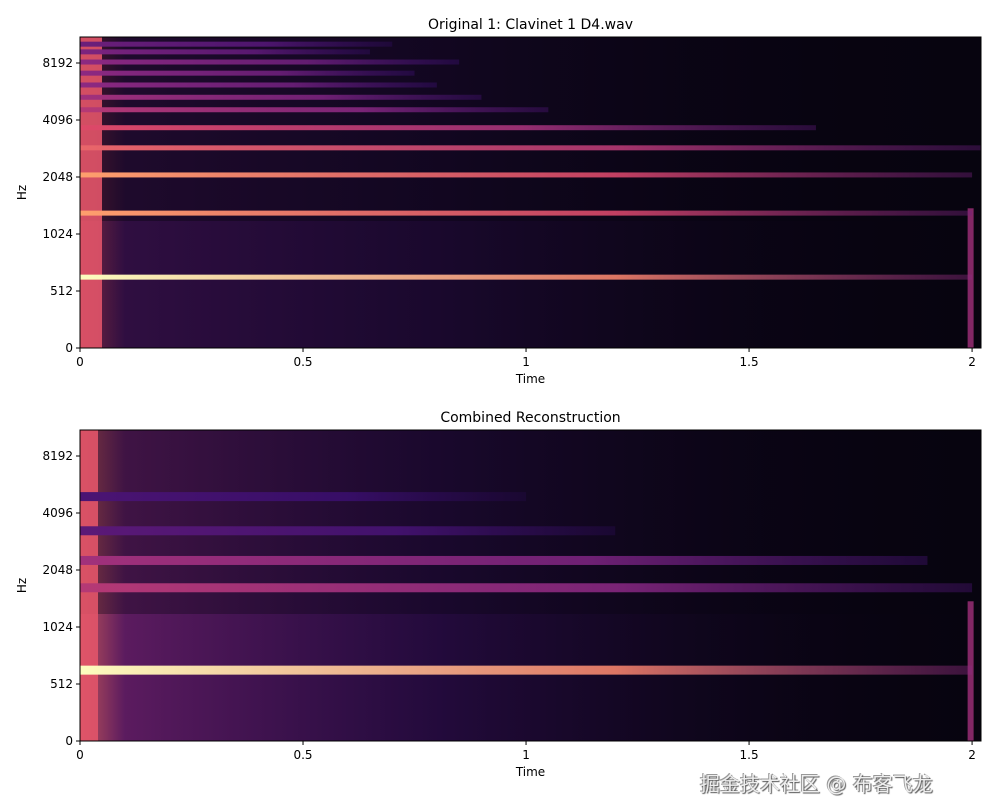 This screenshot has width=1000, height=804. Describe the element at coordinates (530, 418) in the screenshot. I see `chart-title: Combined Reconstruction` at that location.